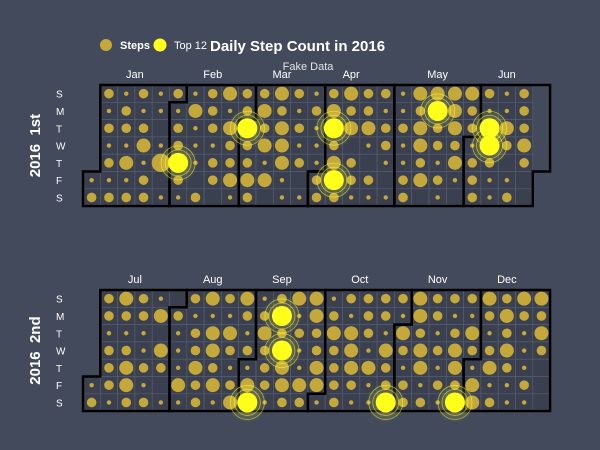 The image size is (600, 450). Describe the element at coordinates (507, 350) in the screenshot. I see `month-outline` at that location.